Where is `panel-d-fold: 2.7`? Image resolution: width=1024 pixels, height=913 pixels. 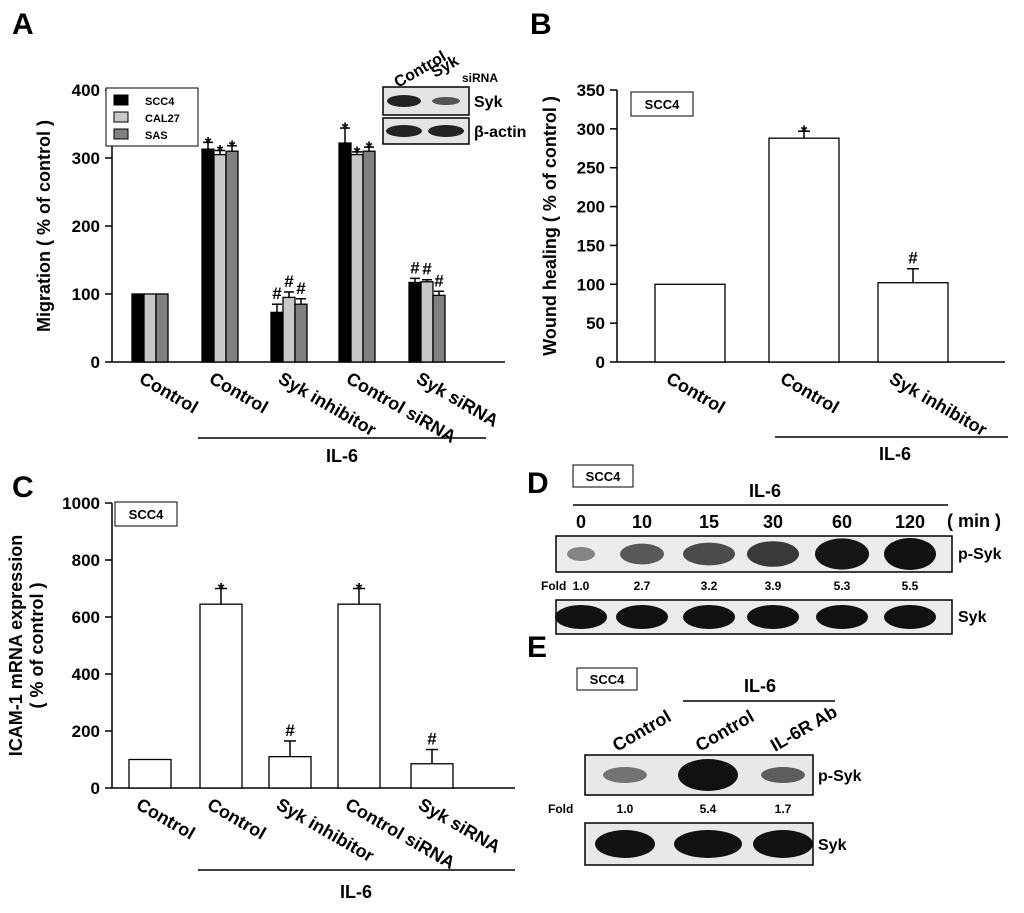 panel-d-fold: 2.7 is located at coordinates (642, 586).